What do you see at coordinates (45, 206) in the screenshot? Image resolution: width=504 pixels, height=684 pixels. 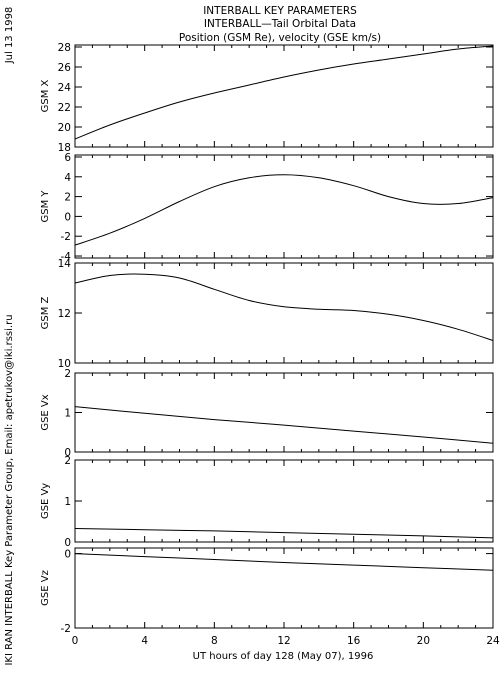 I see `y-axis-label: GSM Y` at bounding box center [45, 206].